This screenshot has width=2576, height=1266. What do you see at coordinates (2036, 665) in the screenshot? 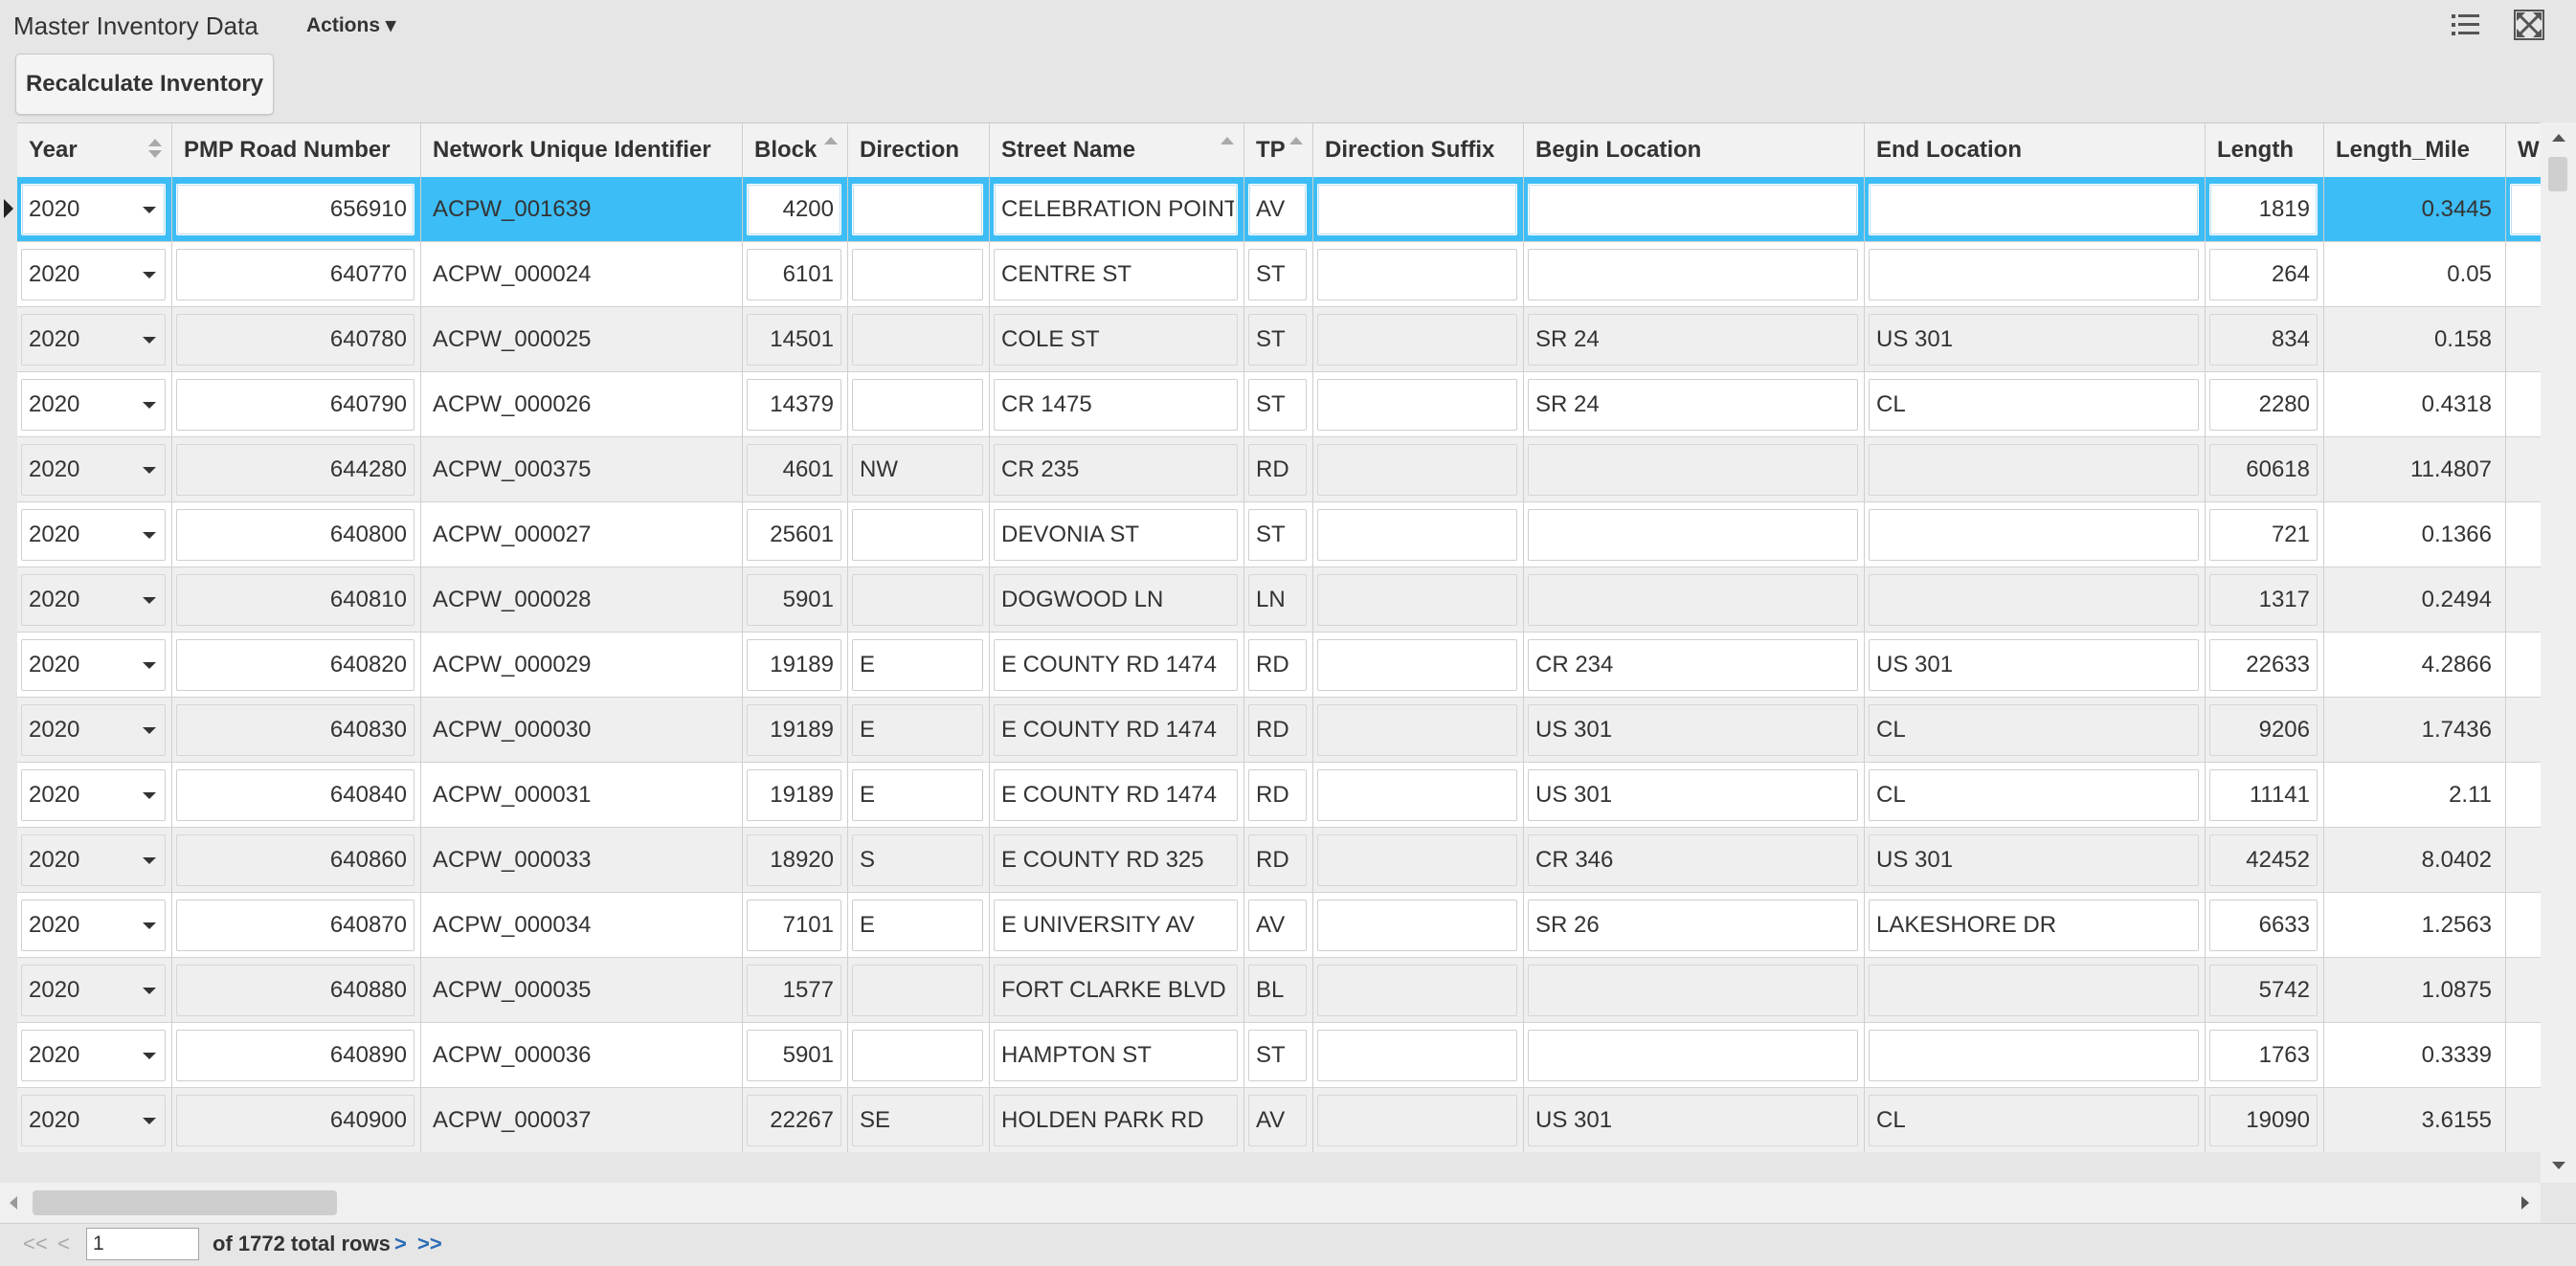
I see `cell-end: US 301` at bounding box center [2036, 665].